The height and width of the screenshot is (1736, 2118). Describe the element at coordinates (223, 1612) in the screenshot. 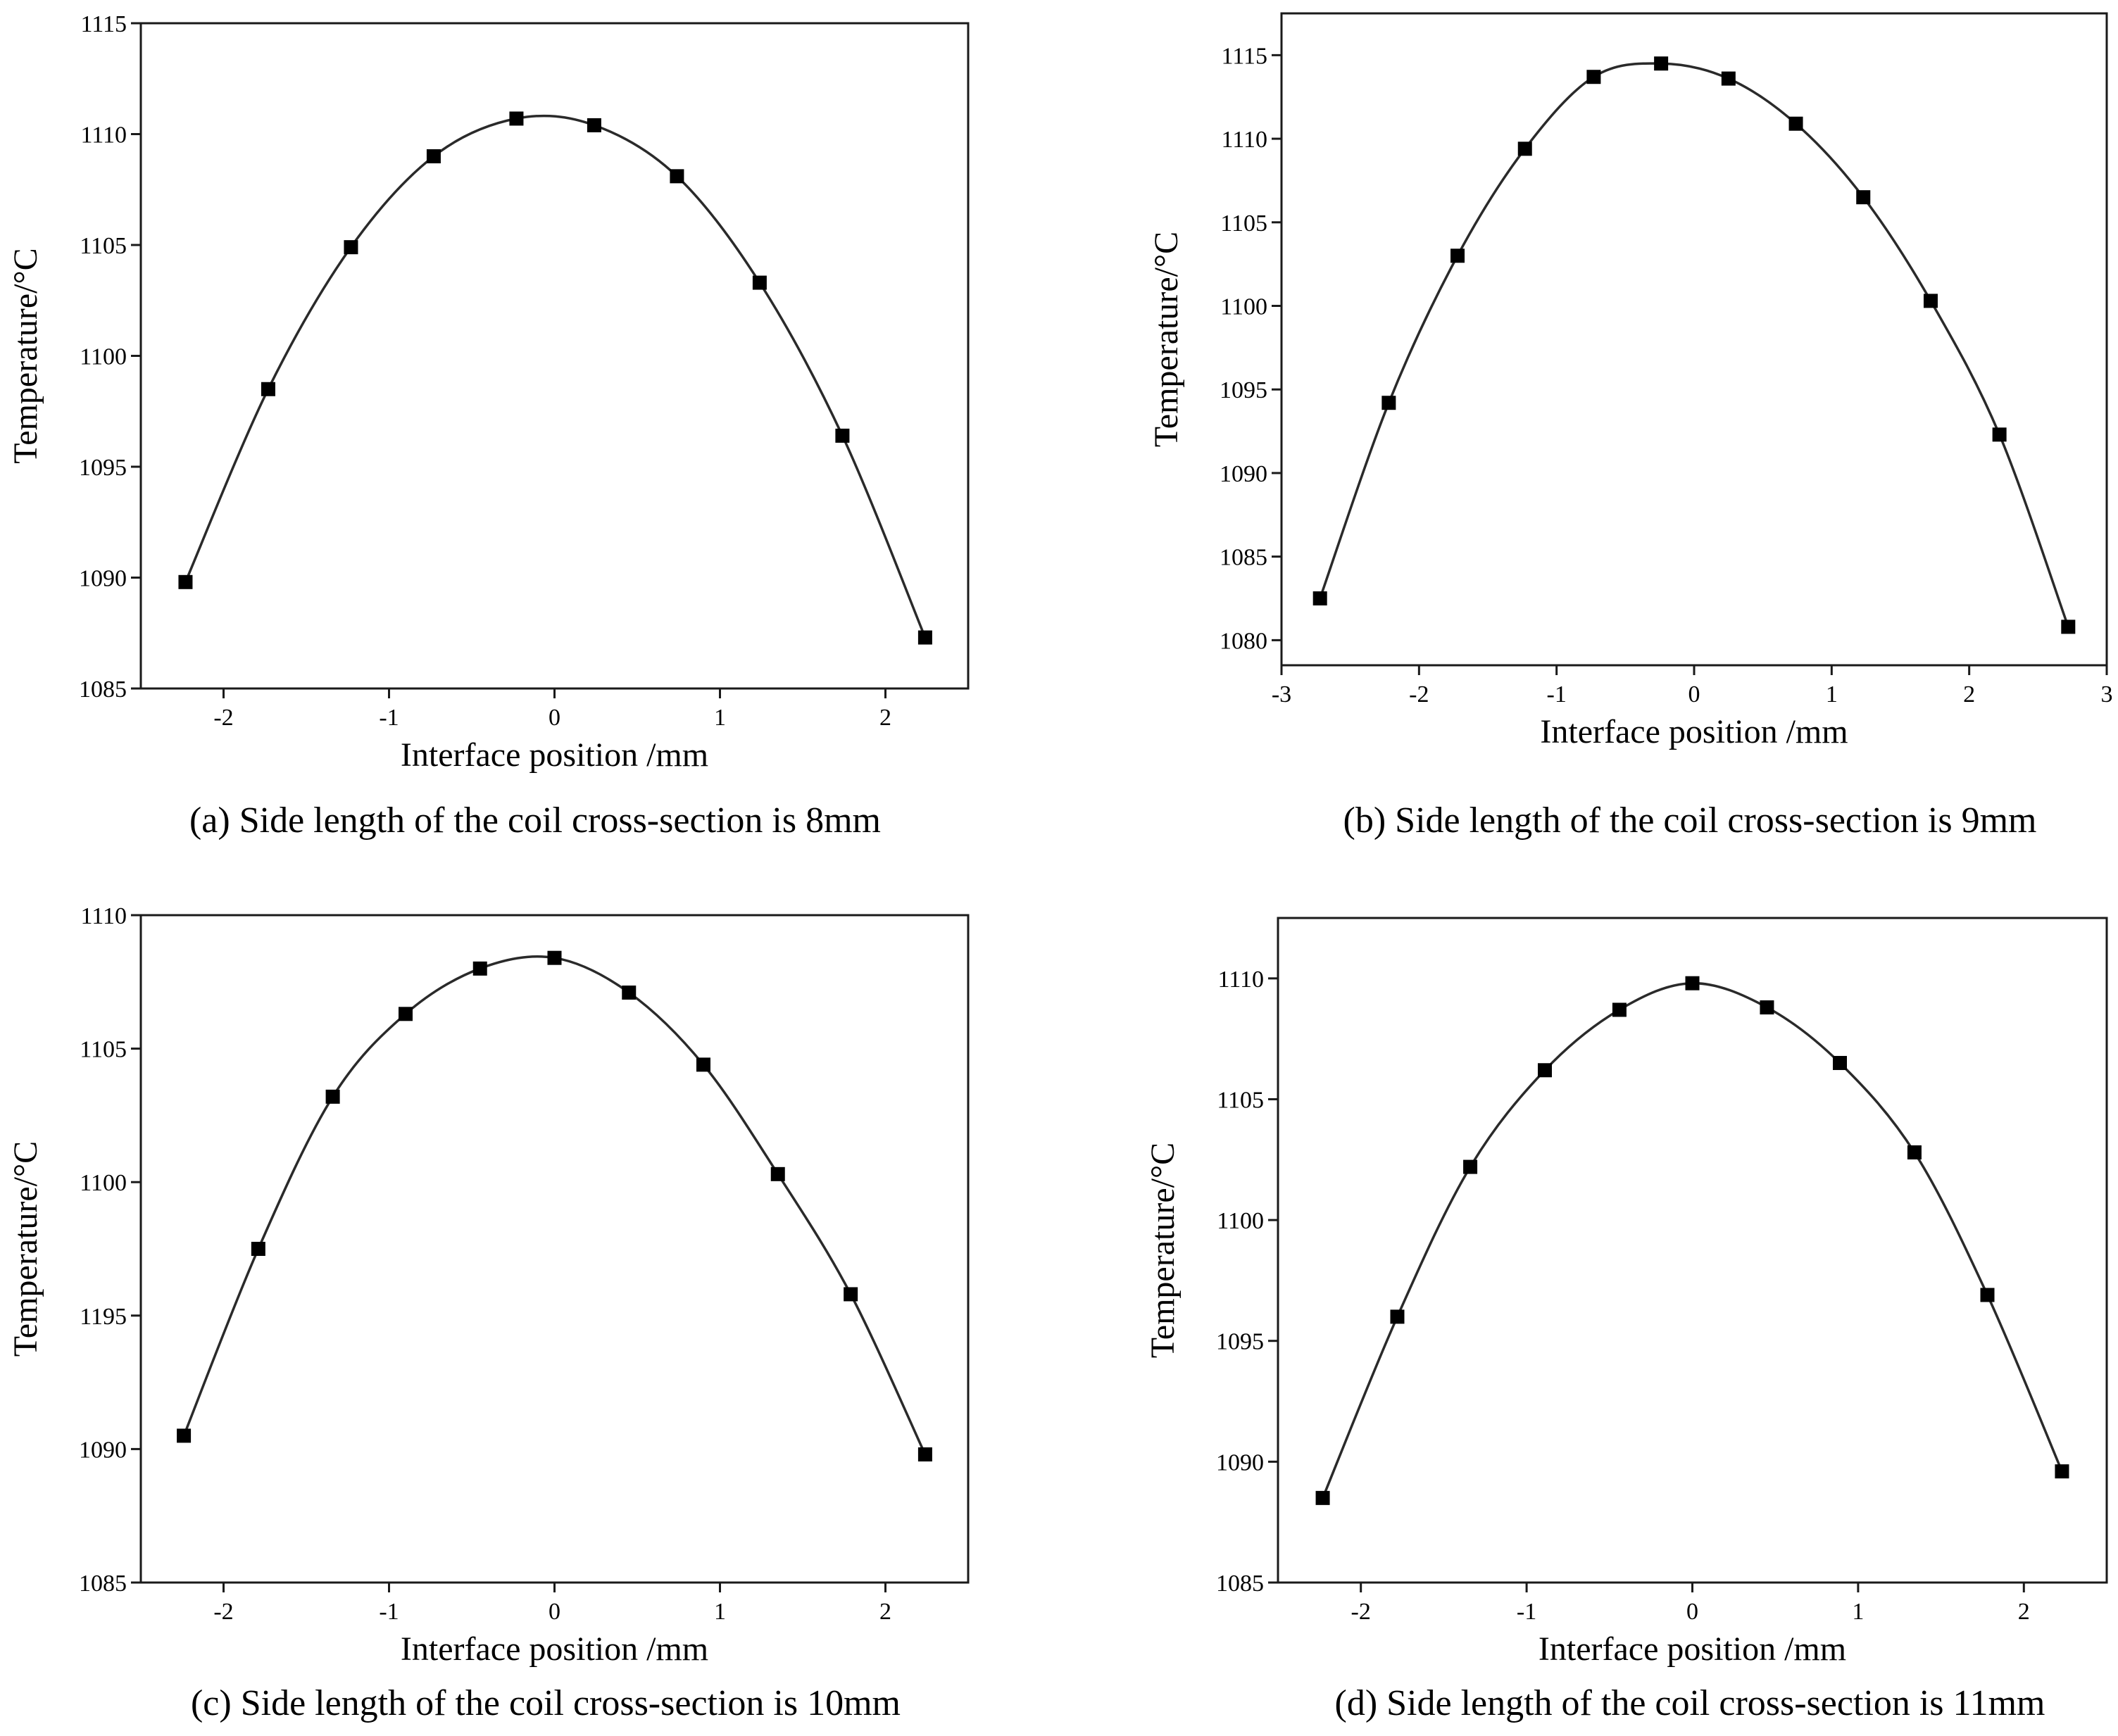

I see `x-tick-label-c: -2` at that location.